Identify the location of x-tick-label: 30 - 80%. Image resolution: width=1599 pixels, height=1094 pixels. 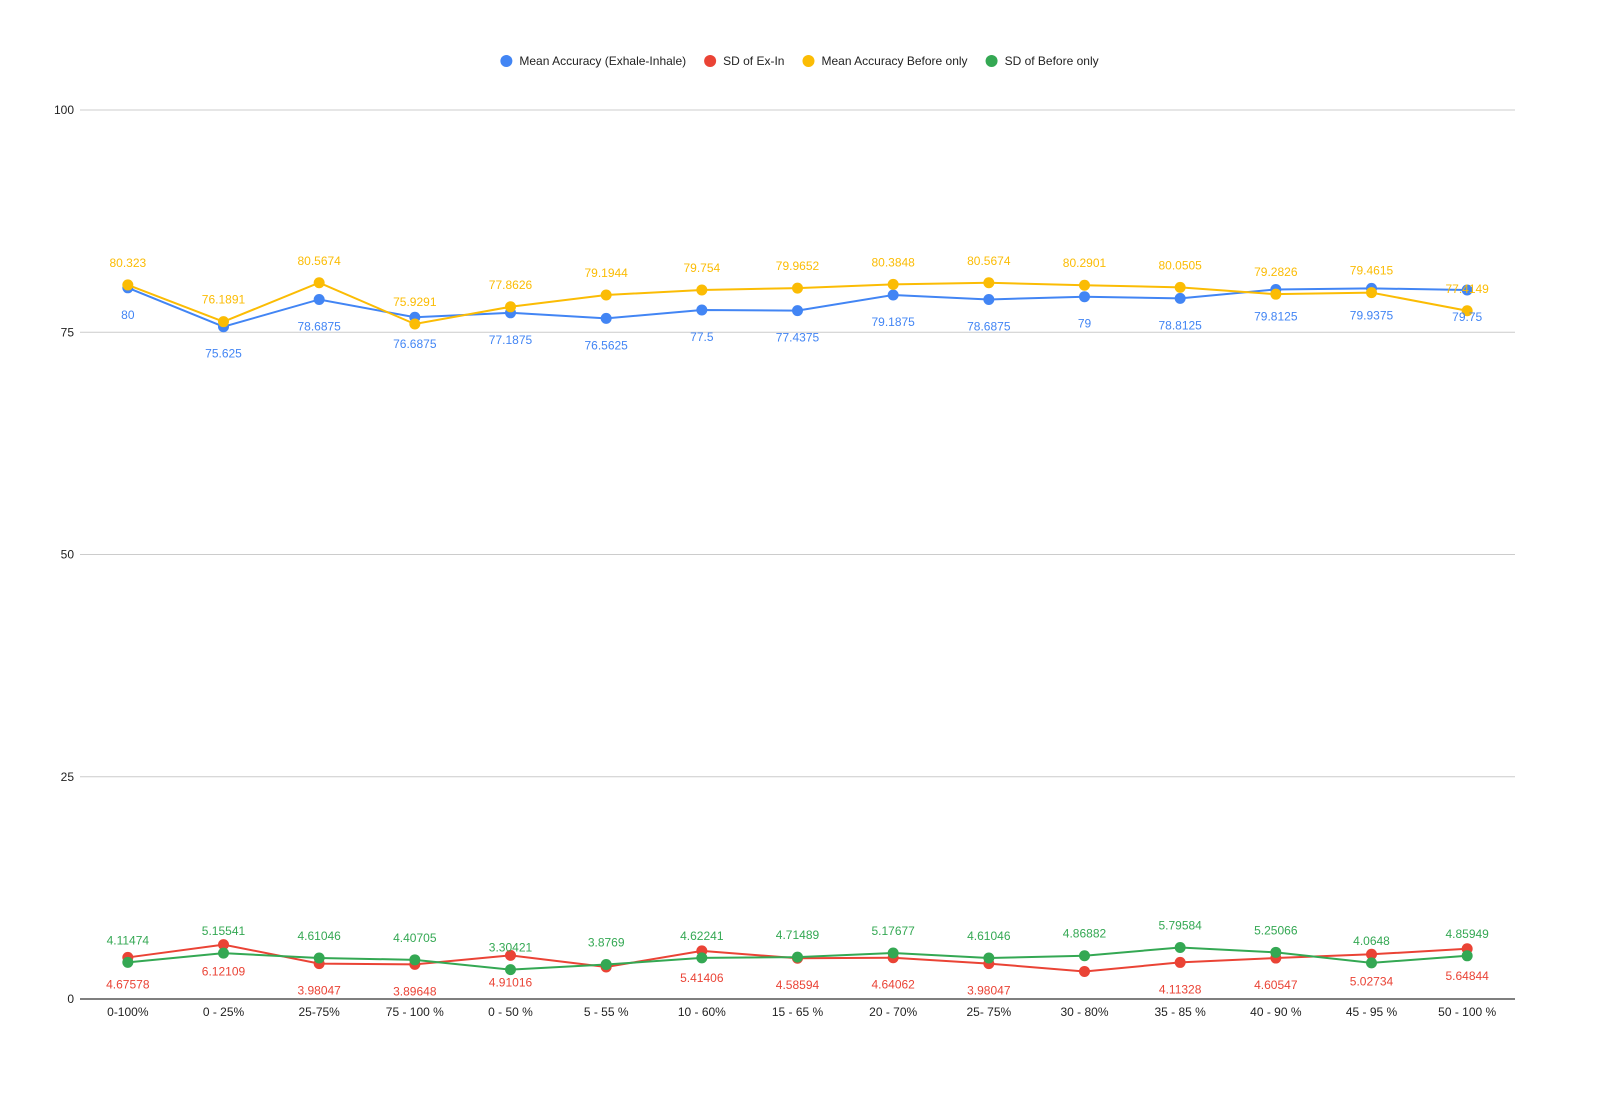
(1084, 1012).